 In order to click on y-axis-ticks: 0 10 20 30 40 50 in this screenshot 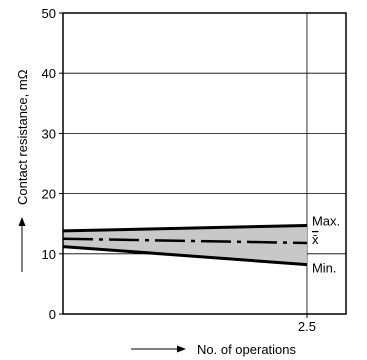, I will do `click(52, 164)`.